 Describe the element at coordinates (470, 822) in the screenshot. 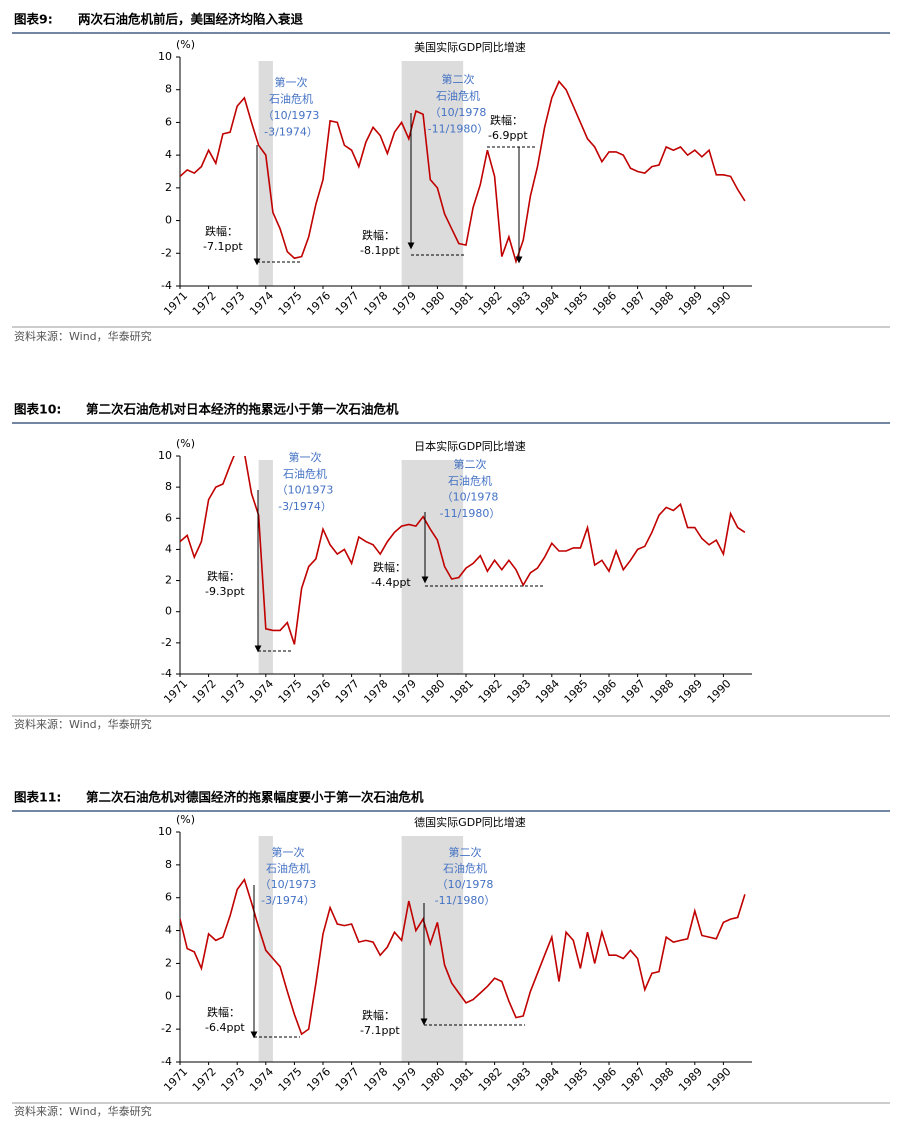

I see `chart-title: 德国实际GDP同比增速` at that location.